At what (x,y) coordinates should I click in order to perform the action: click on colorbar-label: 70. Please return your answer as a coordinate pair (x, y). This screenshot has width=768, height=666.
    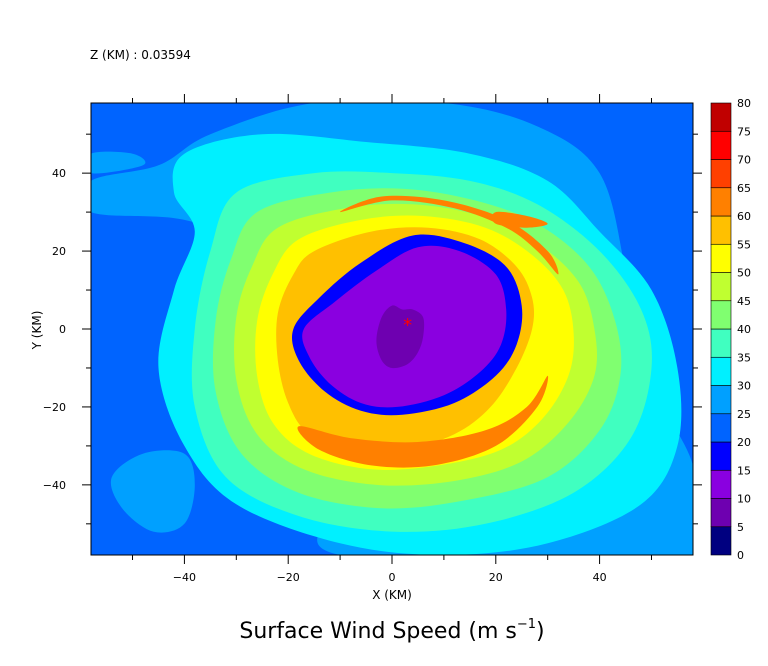
    Looking at the image, I should click on (744, 160).